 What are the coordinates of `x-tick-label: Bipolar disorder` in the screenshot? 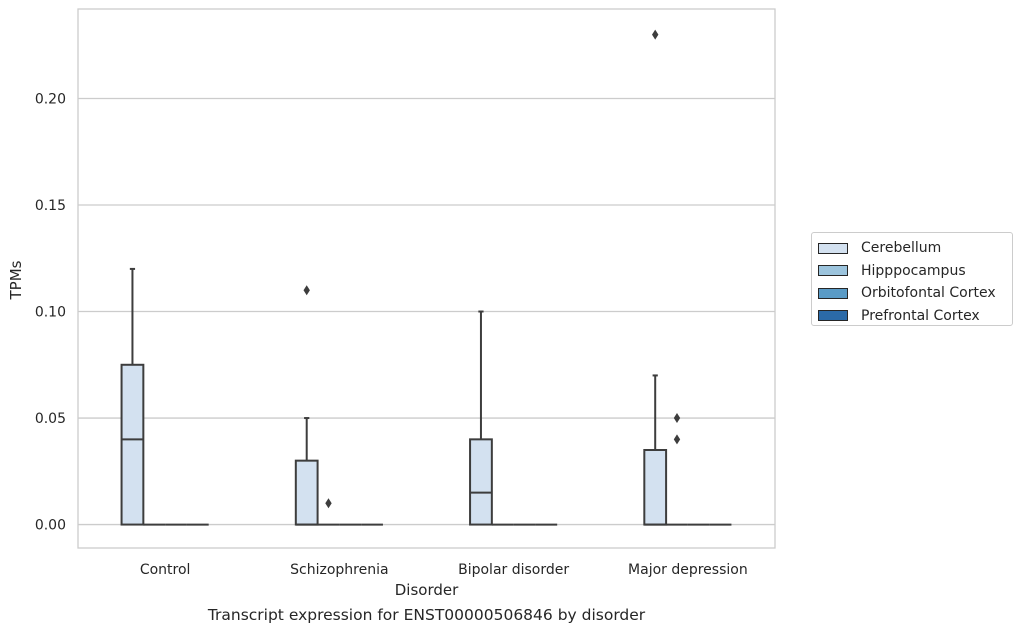 It's located at (513, 570).